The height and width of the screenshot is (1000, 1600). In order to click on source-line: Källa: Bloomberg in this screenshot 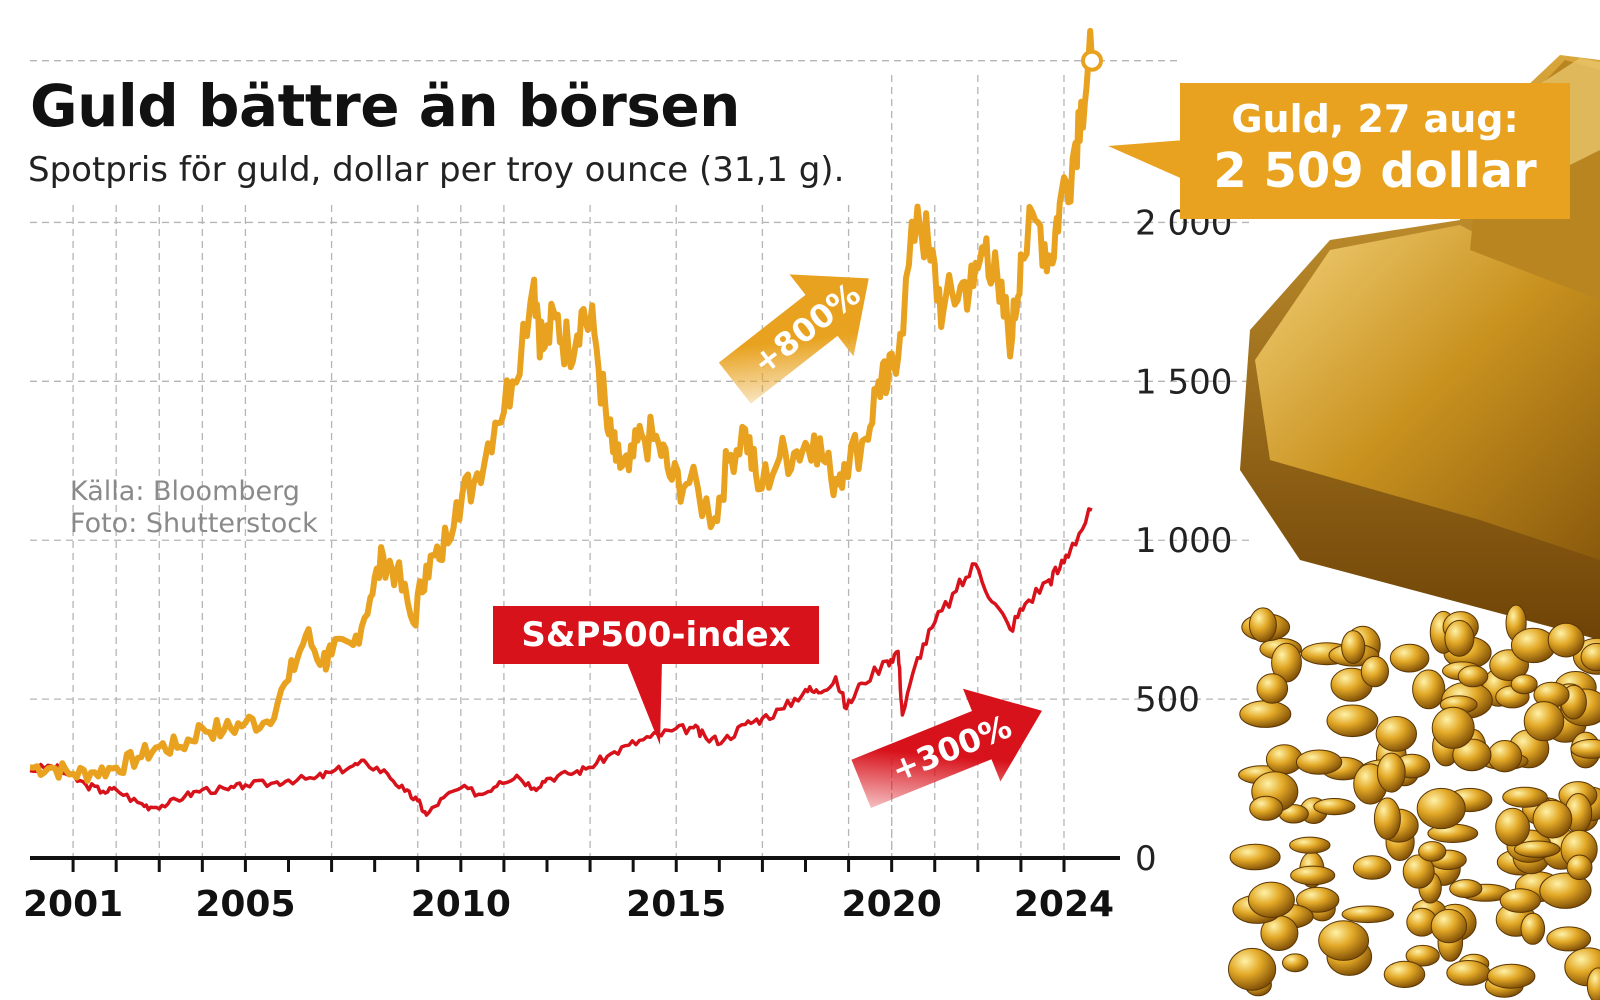, I will do `click(185, 491)`.